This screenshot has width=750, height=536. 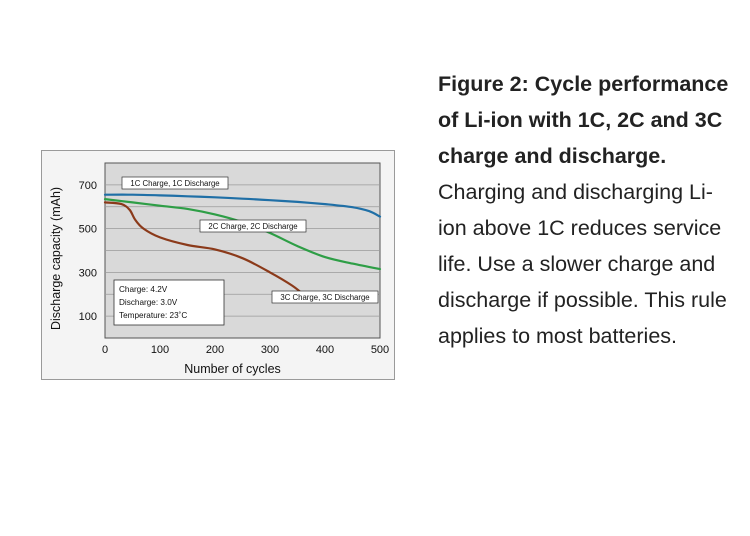 I want to click on conditions-line: Discharge: 3.0V, so click(x=148, y=302).